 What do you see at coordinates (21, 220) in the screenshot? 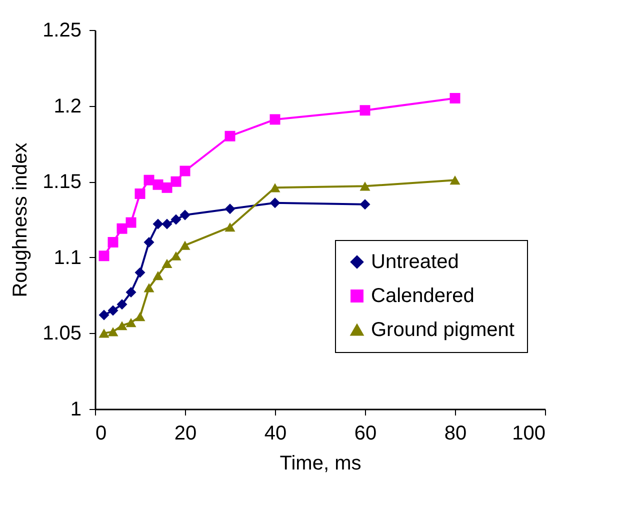
I see `y-axis-title: Roughness index` at bounding box center [21, 220].